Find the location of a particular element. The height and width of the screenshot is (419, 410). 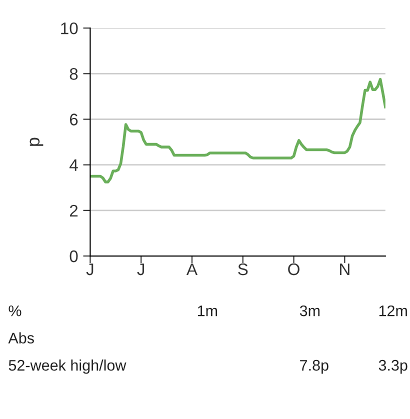

y-tick-label: 4 is located at coordinates (74, 165).